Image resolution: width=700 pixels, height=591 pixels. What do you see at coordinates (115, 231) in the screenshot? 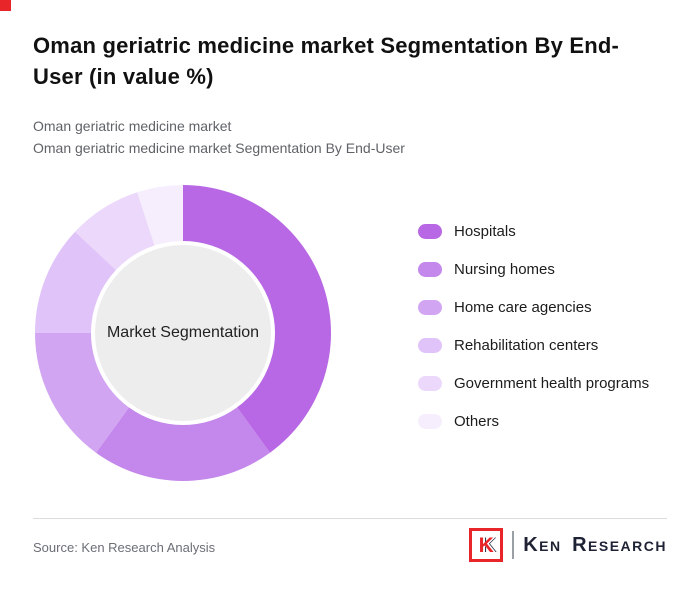
I see `donut-slice-government-health-programs` at bounding box center [115, 231].